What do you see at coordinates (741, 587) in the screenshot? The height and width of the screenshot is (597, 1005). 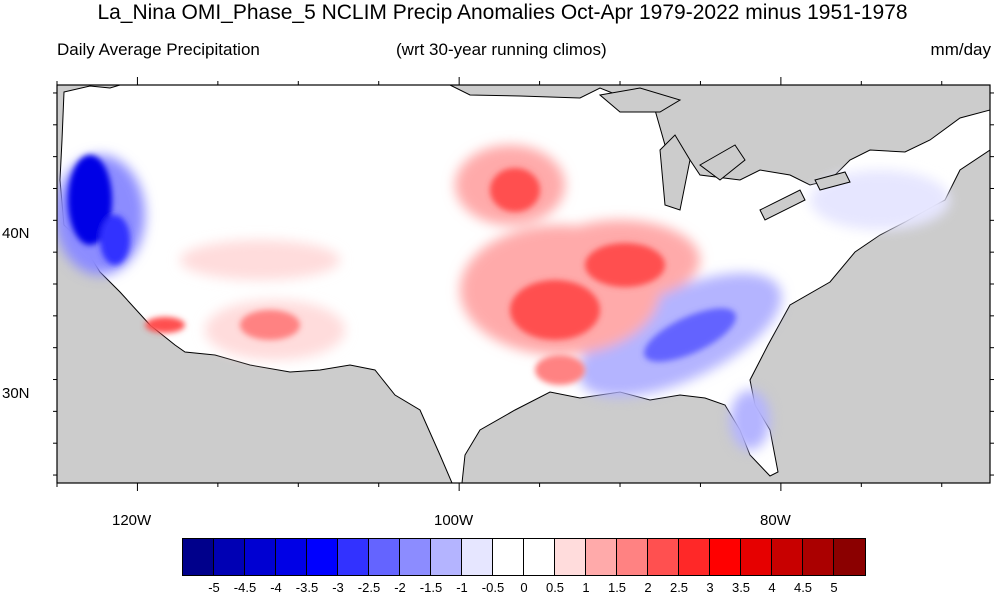 I see `colorbar-label: 3.5` at bounding box center [741, 587].